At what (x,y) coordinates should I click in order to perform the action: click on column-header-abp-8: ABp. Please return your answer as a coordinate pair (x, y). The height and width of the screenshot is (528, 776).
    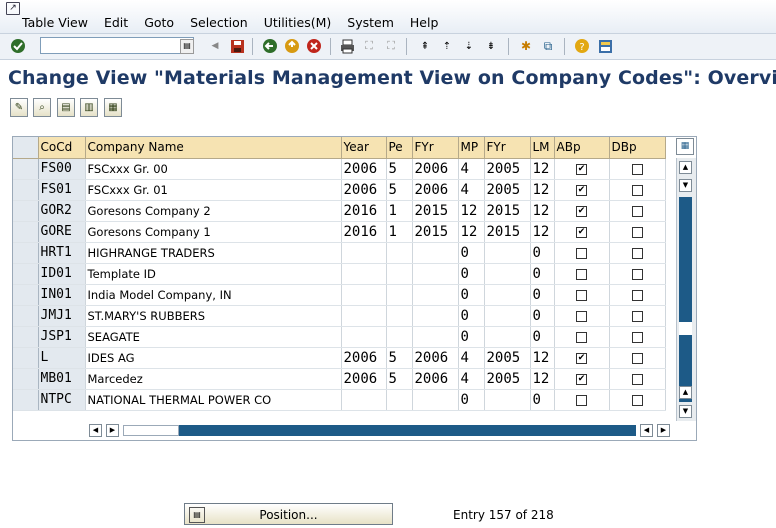
    Looking at the image, I should click on (582, 148).